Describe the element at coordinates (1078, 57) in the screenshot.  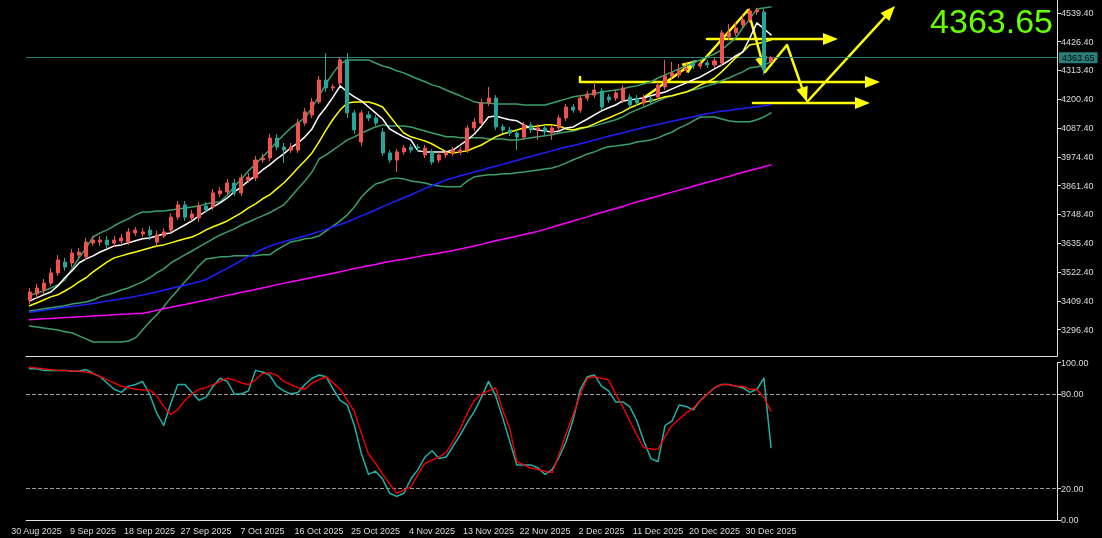
I see `ref-line-label: 4363.65` at that location.